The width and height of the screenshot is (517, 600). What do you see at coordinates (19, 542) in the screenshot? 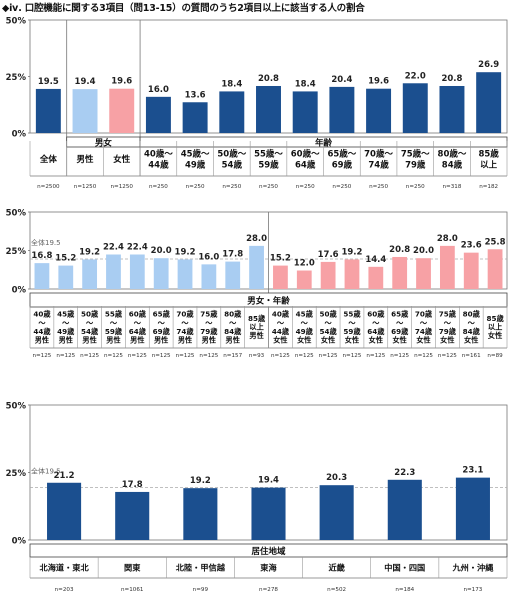
I see `p3-y-tick-label: 0%` at bounding box center [19, 542].